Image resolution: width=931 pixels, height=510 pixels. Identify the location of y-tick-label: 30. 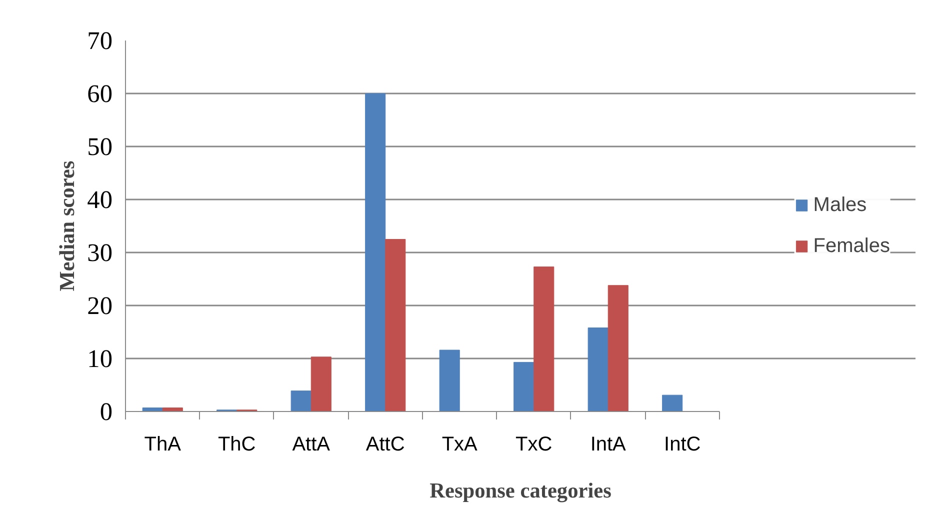
(99, 253).